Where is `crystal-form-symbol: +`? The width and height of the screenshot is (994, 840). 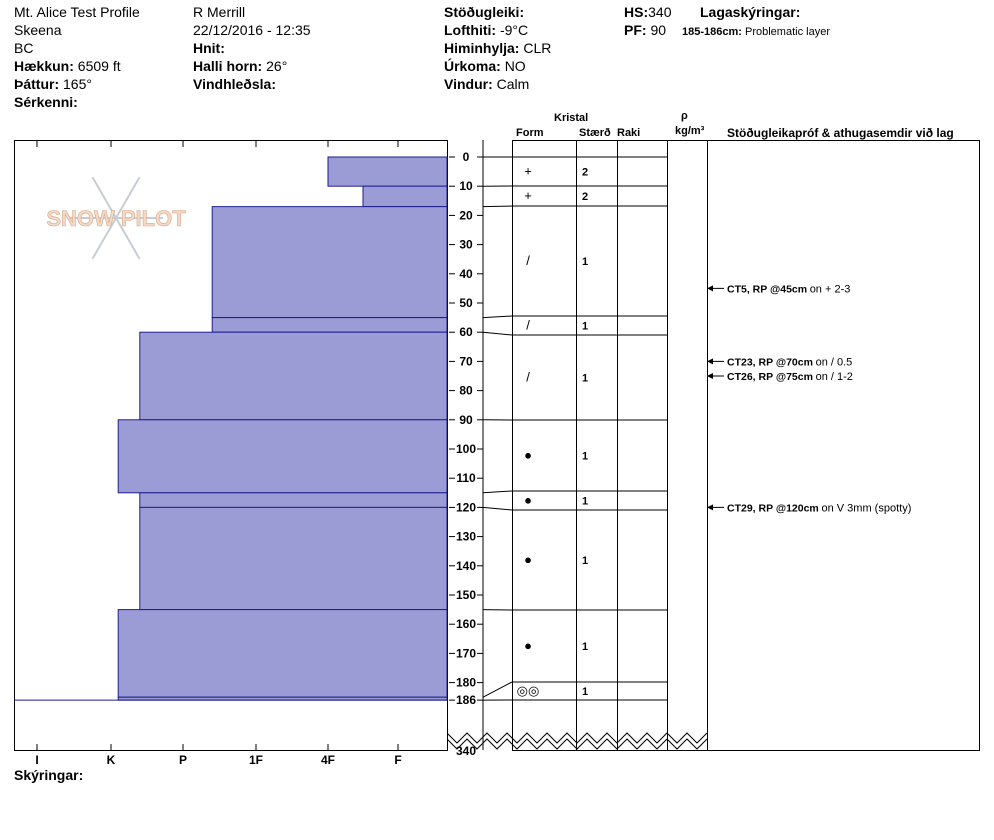
crystal-form-symbol: + is located at coordinates (528, 195).